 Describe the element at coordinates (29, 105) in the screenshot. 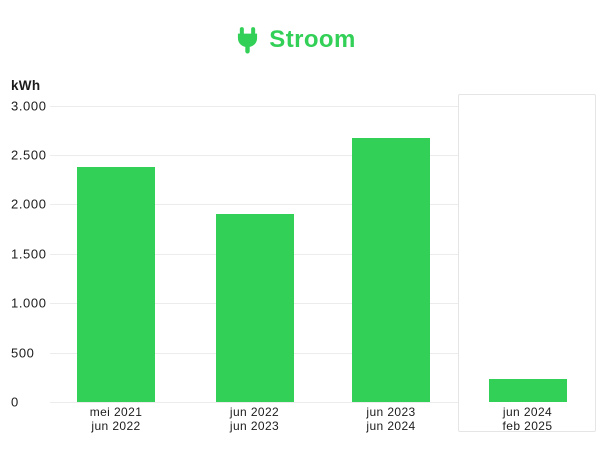

I see `y-tick-label: 3.000` at that location.